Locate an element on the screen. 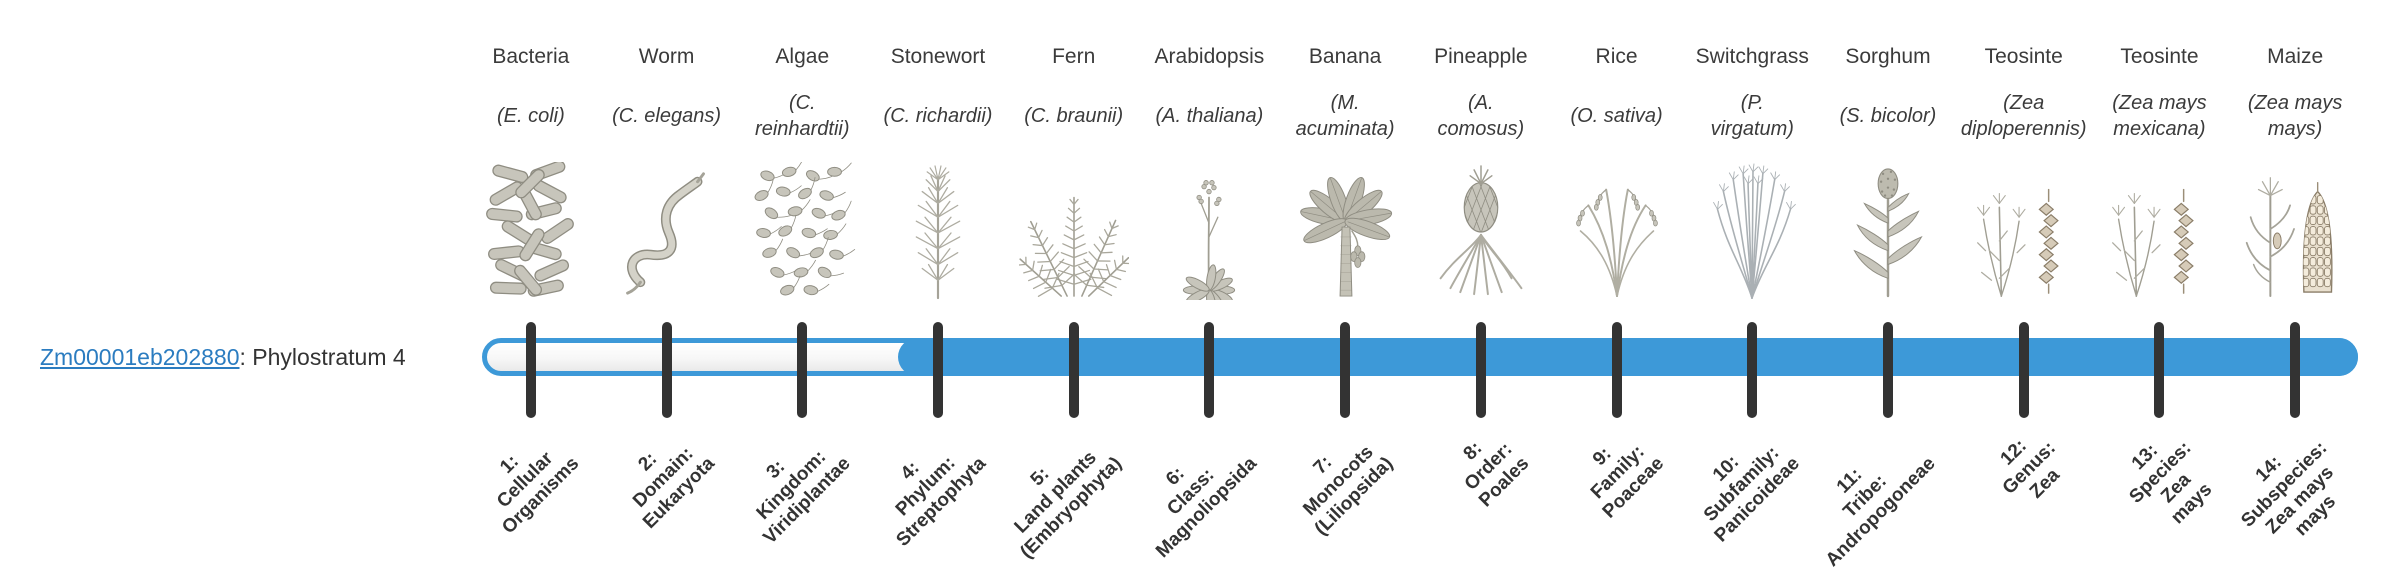  stratum-label-7: 7: Monocots (Liliopsida) is located at coordinates (1348, 490).